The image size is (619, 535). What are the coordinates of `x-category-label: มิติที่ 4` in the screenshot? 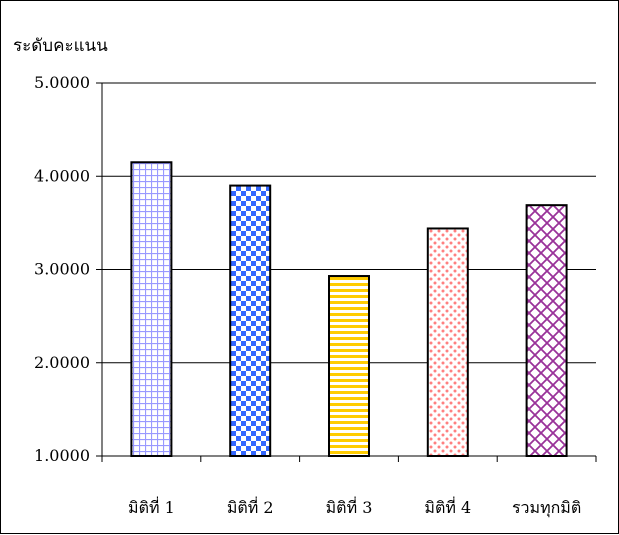 It's located at (447, 506).